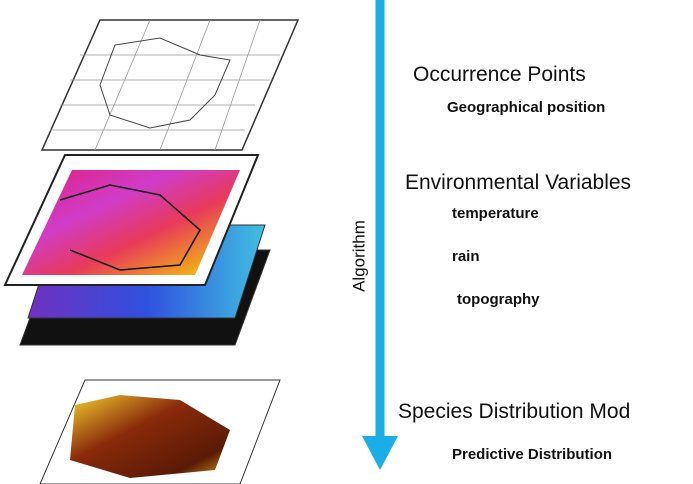 The width and height of the screenshot is (693, 484). I want to click on section-item: Geographical position, so click(526, 107).